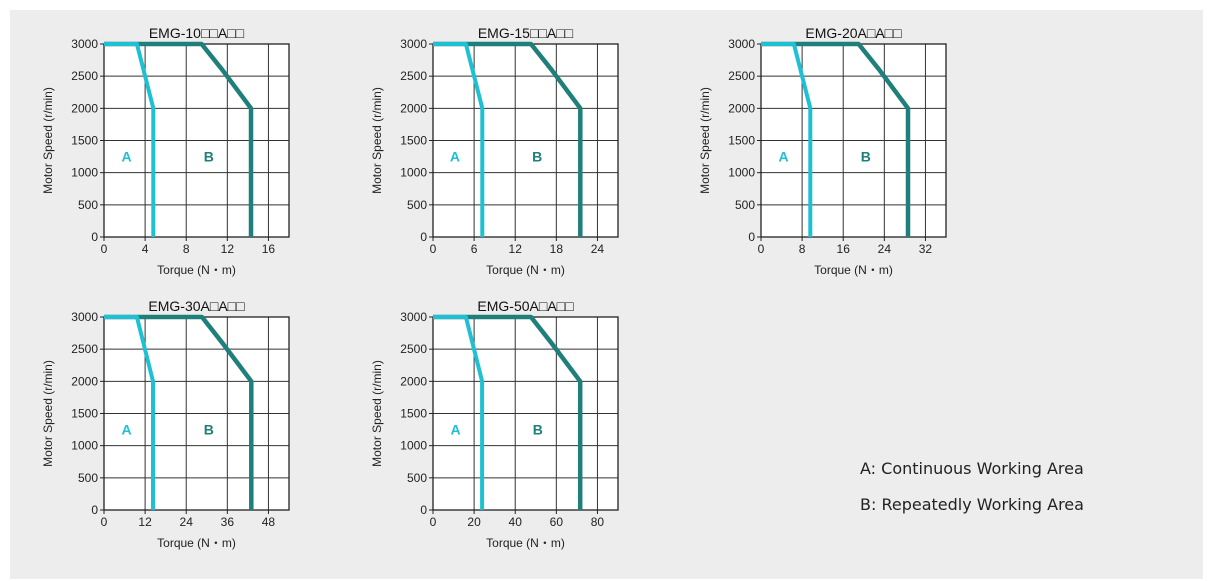 This screenshot has height=581, width=1213. I want to click on x-tick-label: 20, so click(474, 522).